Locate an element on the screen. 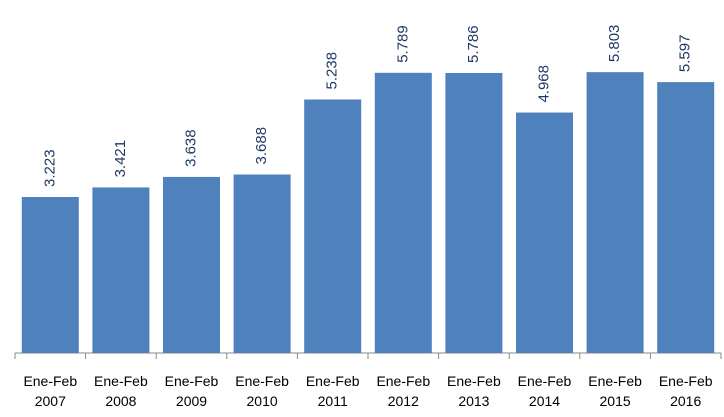 Image resolution: width=724 pixels, height=417 pixels. x-tick-label: Ene-Feb 2015 is located at coordinates (615, 391).